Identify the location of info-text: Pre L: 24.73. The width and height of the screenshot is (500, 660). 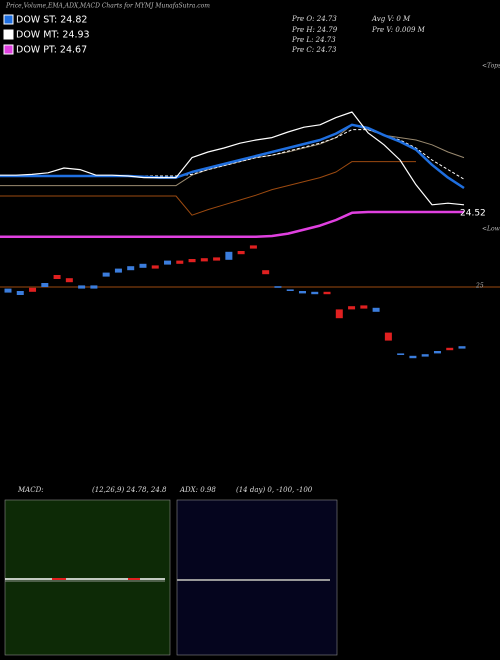
(313, 40).